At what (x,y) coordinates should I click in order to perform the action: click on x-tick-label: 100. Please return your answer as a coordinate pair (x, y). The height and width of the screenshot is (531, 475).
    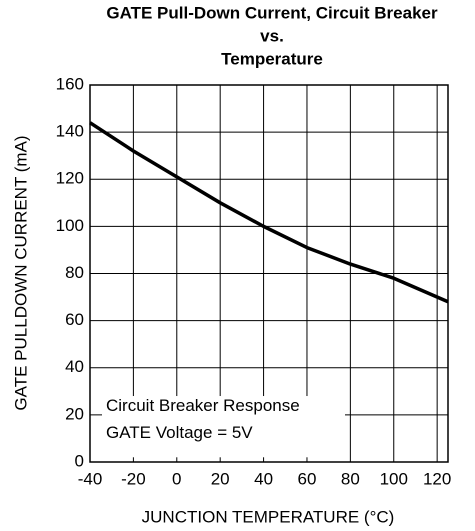
    Looking at the image, I should click on (394, 478).